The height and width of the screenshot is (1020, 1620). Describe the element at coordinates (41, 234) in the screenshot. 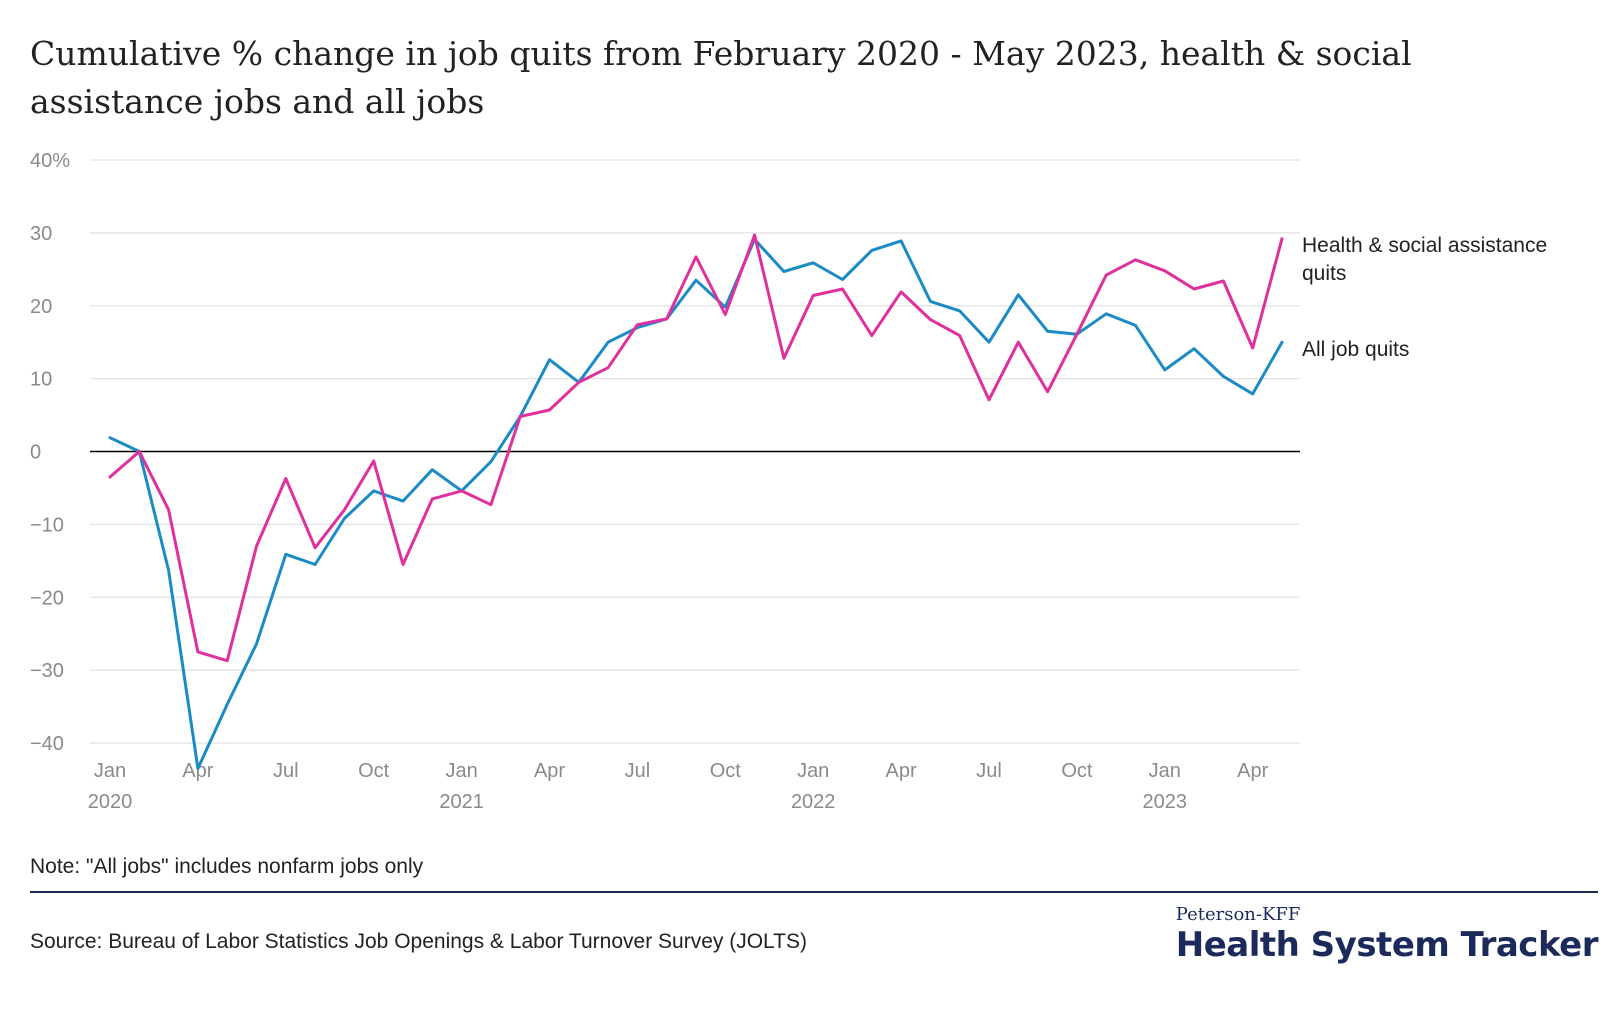

I see `y-tick-label: 30` at that location.